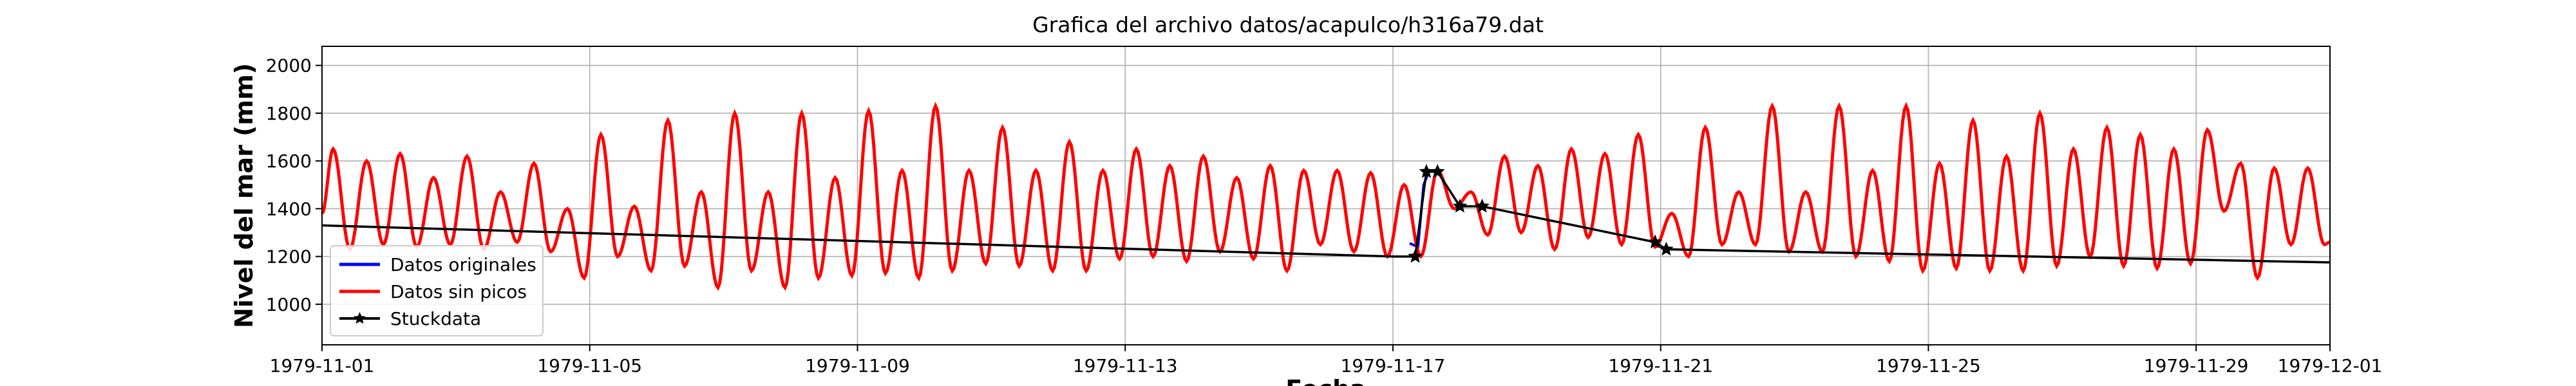  Describe the element at coordinates (2330, 365) in the screenshot. I see `x-tick-label: 1979-12-01` at that location.